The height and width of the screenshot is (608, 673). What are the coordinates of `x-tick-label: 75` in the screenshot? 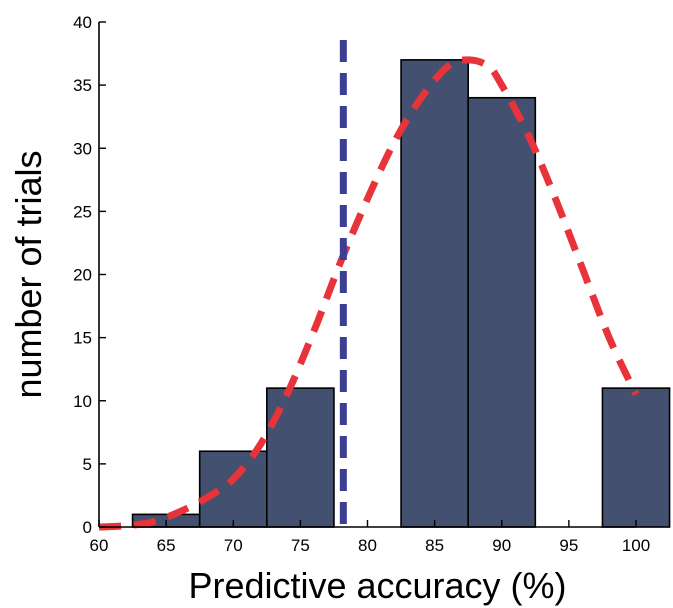 It's located at (300, 545).